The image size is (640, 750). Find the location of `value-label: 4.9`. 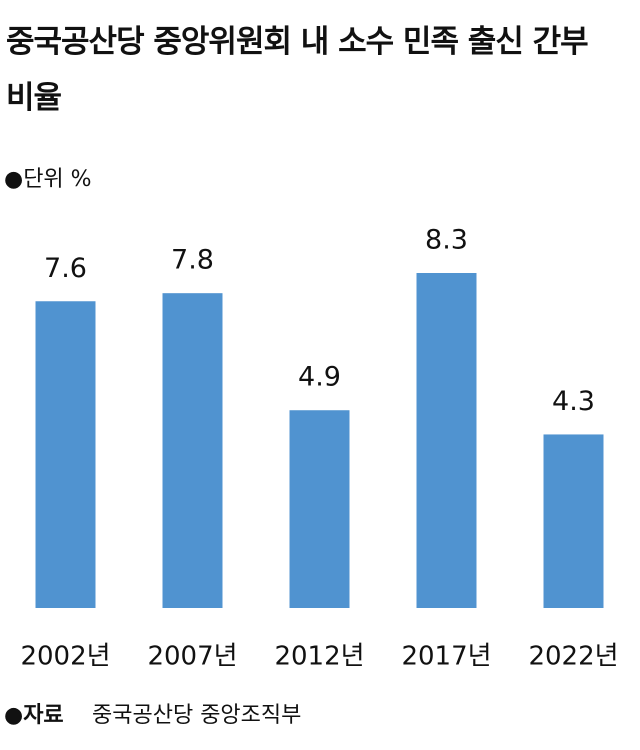

value-label: 4.9 is located at coordinates (319, 377).